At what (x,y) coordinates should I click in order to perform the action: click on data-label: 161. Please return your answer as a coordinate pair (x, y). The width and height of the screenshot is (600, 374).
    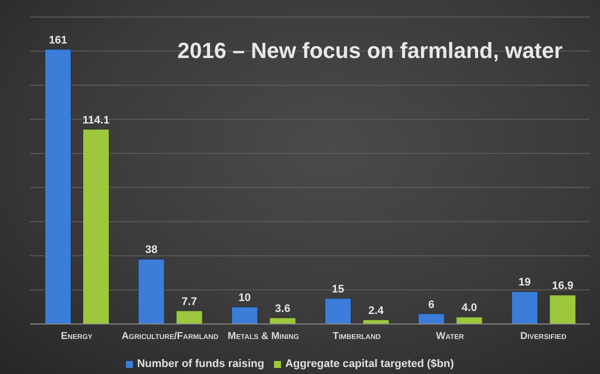
    Looking at the image, I should click on (58, 40).